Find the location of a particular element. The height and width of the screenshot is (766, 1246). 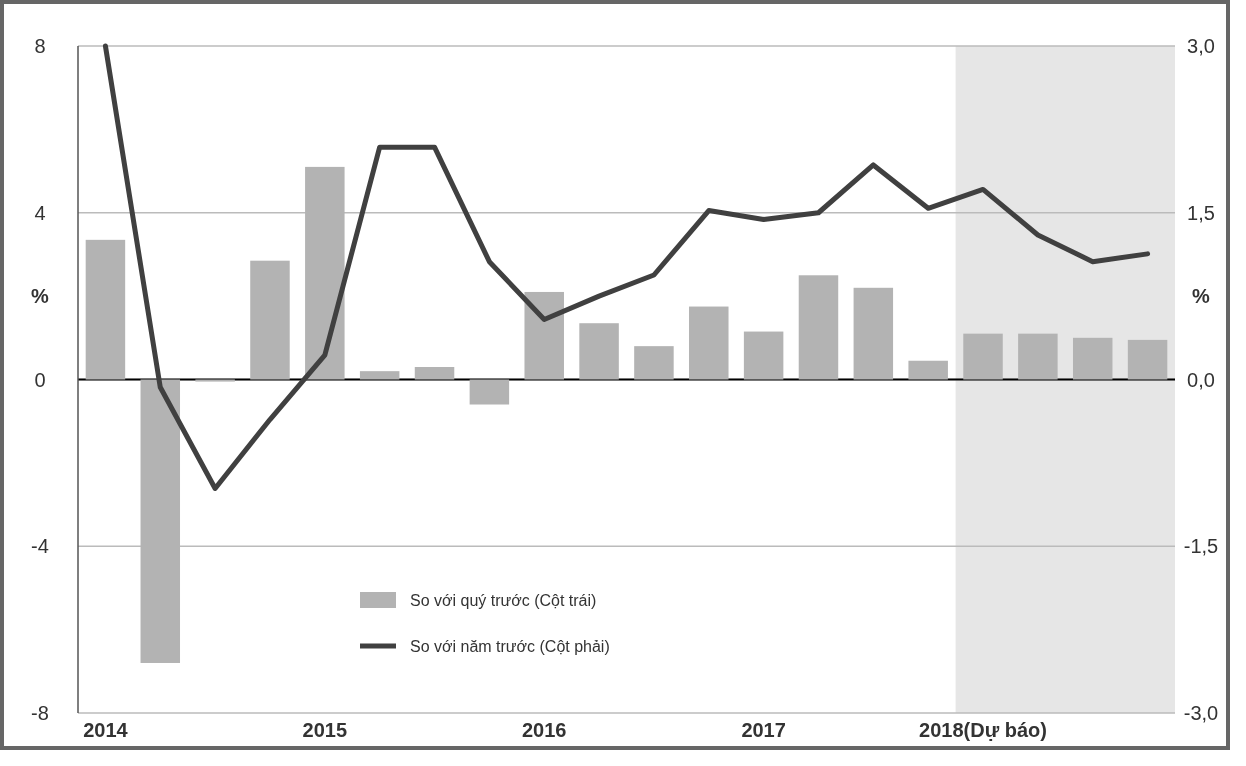

y-axis-title: % is located at coordinates (40, 296).